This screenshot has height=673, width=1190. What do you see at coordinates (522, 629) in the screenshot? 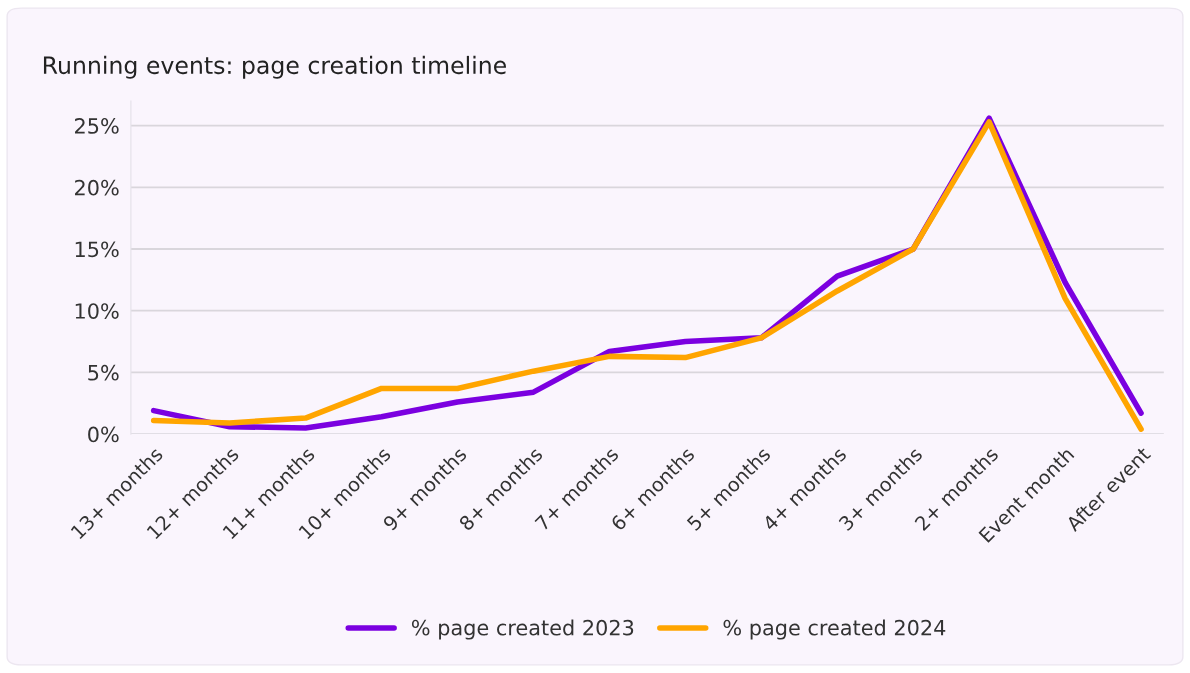
I see `legend-label: % page created 2023` at bounding box center [522, 629].